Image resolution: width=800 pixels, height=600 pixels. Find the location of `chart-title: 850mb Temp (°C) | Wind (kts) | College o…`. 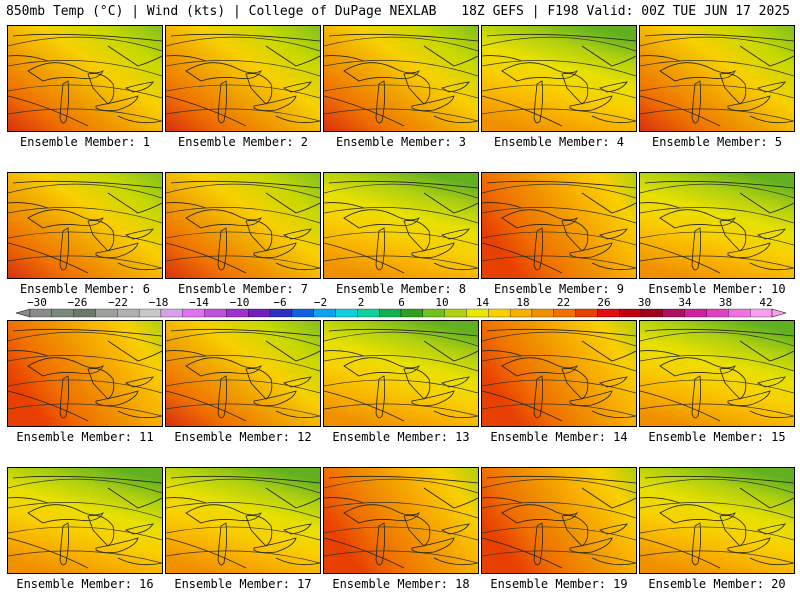

chart-title: 850mb Temp (°C) | Wind (kts) | College o… is located at coordinates (221, 11).